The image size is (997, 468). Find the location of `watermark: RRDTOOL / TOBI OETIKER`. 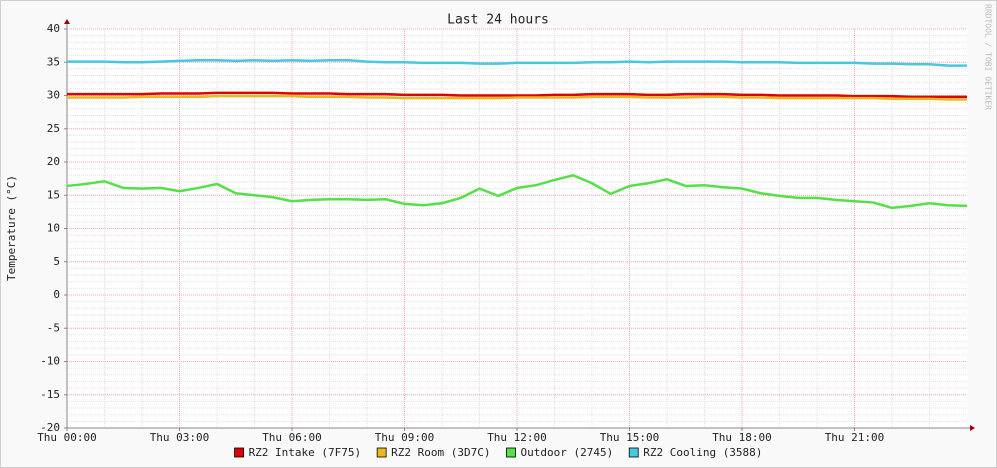

watermark: RRDTOOL / TOBI OETIKER is located at coordinates (988, 57).